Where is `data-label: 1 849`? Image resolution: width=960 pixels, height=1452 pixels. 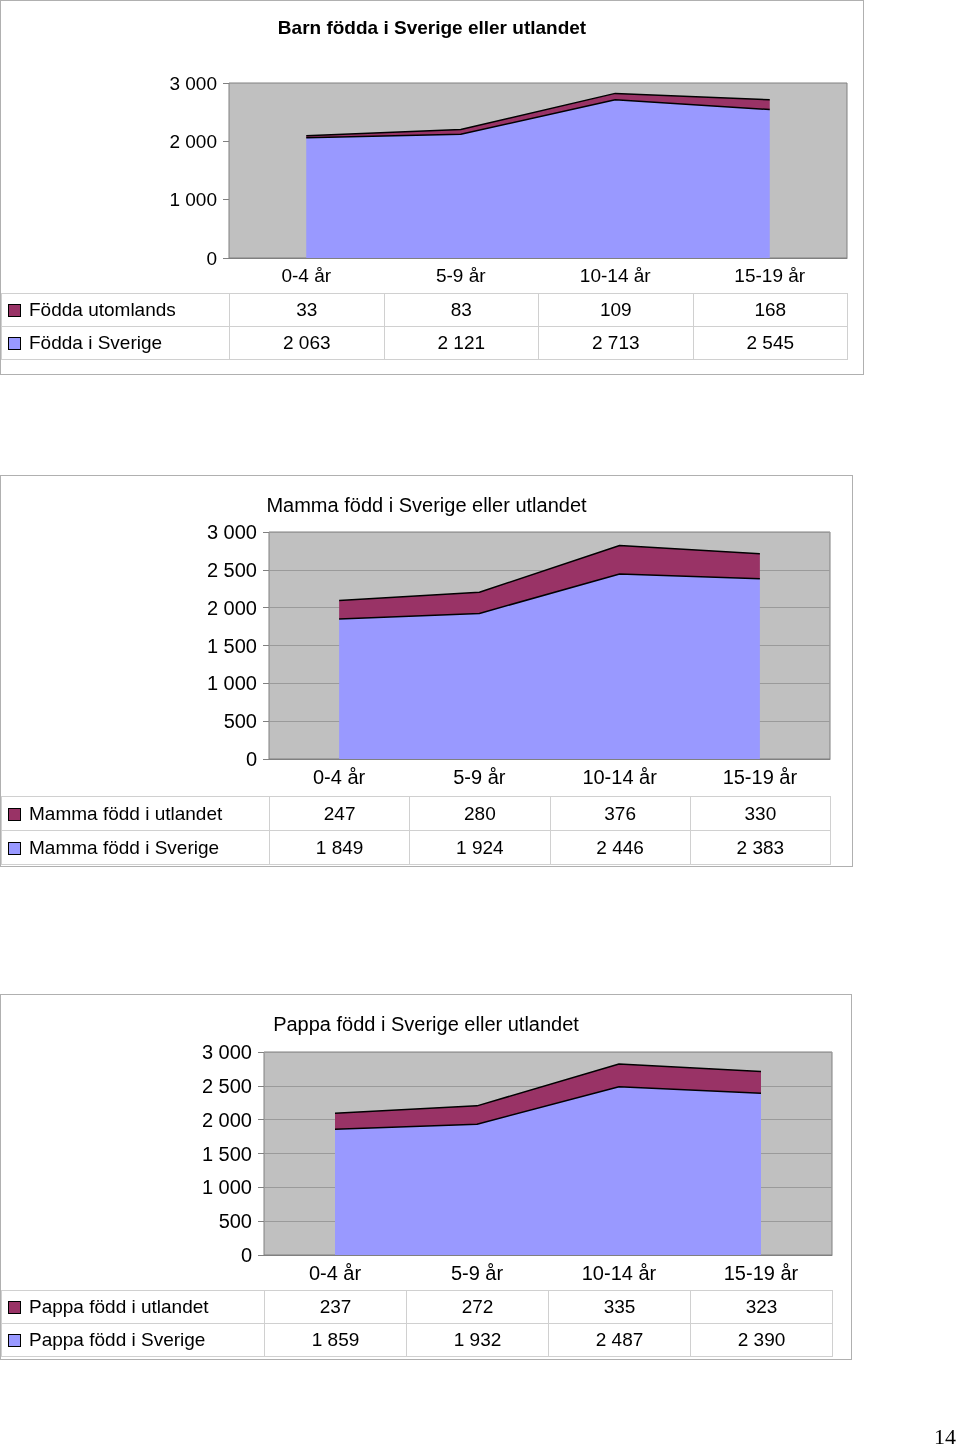
data-label: 1 849 is located at coordinates (339, 847).